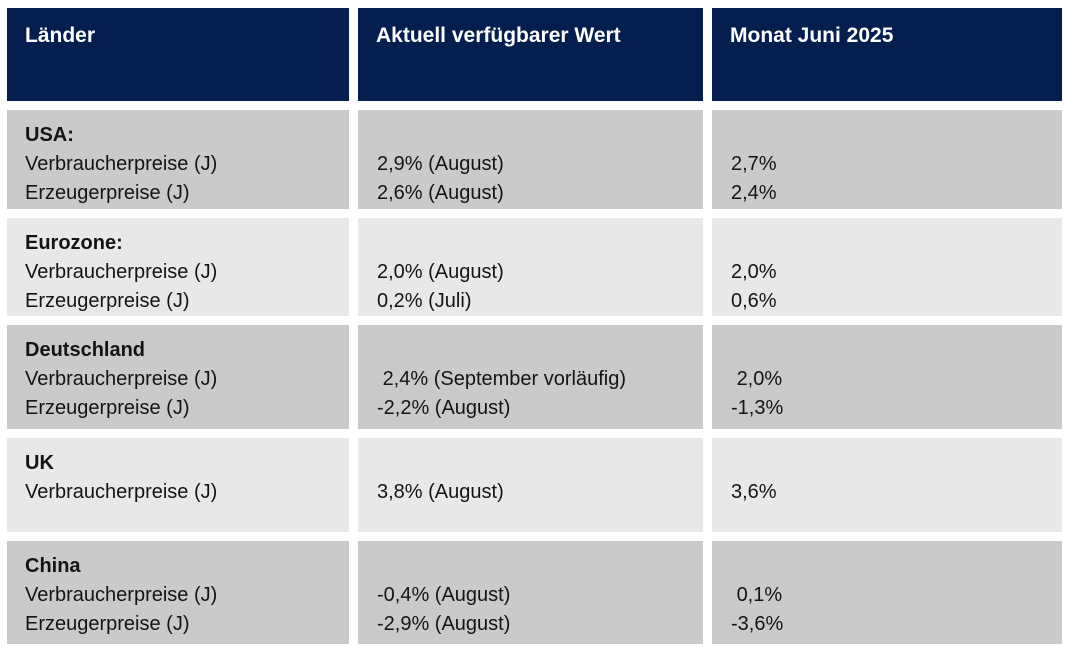  What do you see at coordinates (887, 267) in the screenshot?
I see `row-eurozone-june-values-cell: 2,0% 0,6%` at bounding box center [887, 267].